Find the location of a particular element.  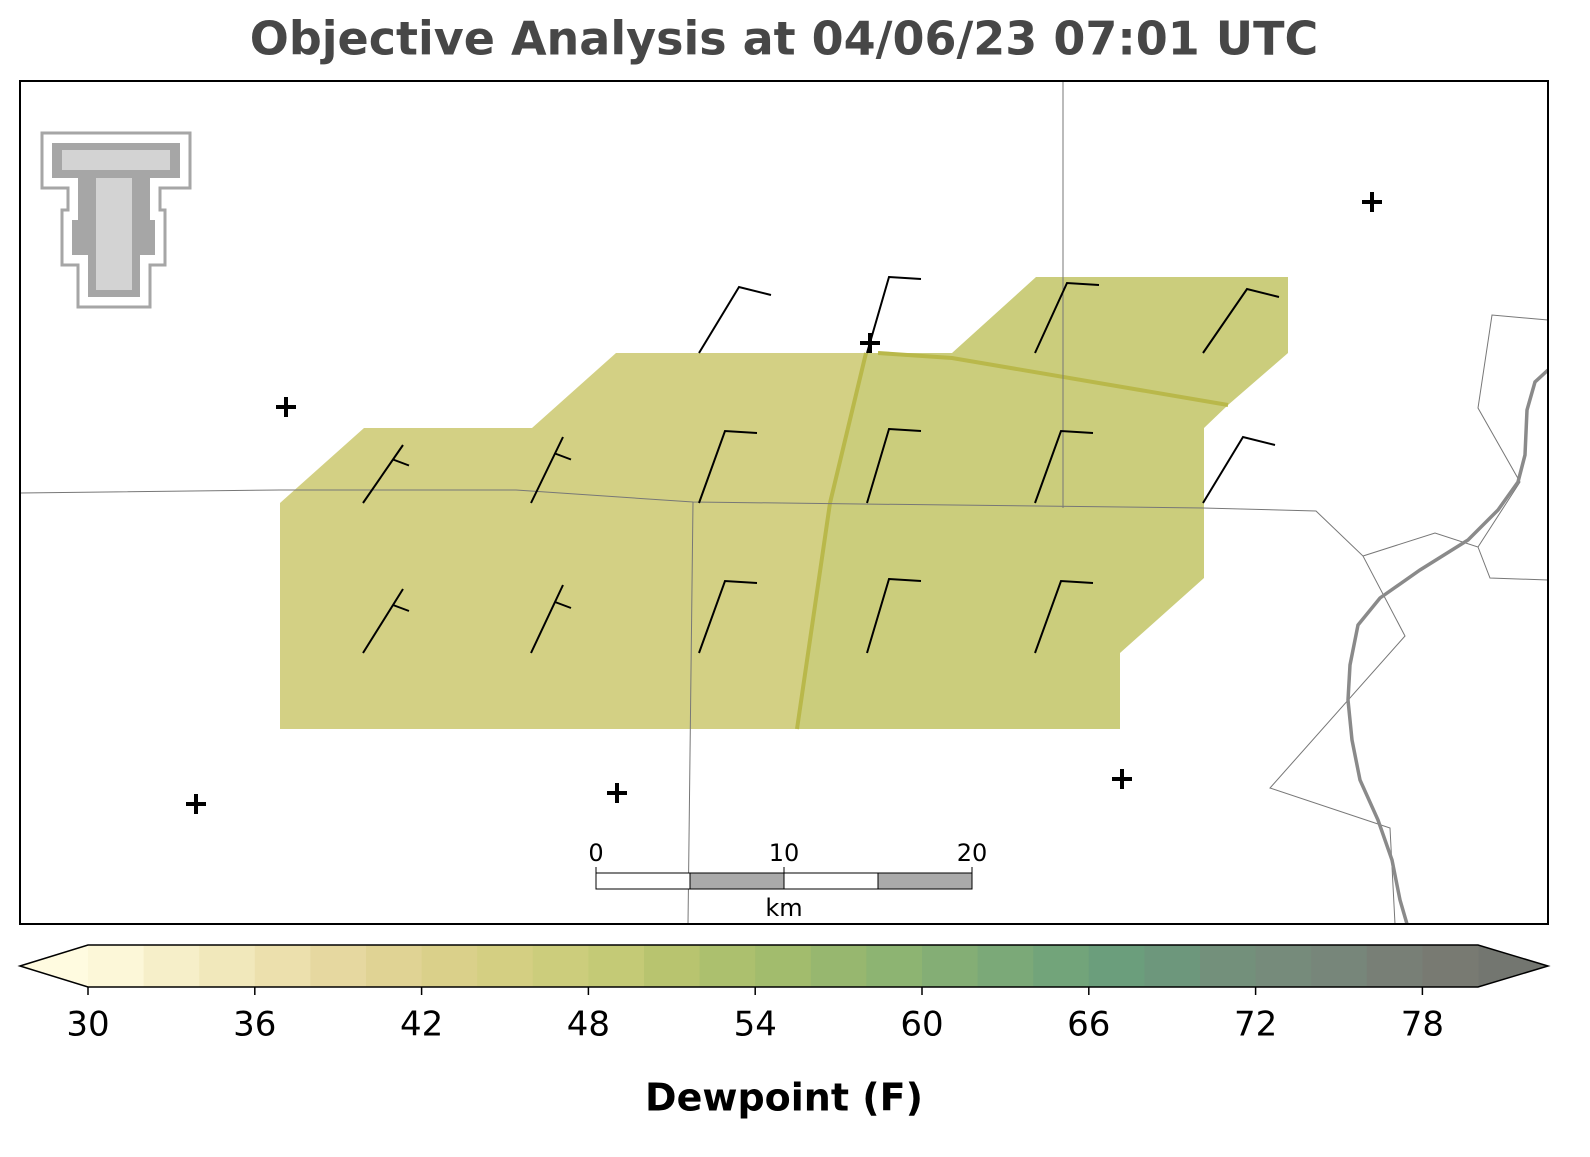

scale-bar: 0 10 20 km is located at coordinates (787, 880).